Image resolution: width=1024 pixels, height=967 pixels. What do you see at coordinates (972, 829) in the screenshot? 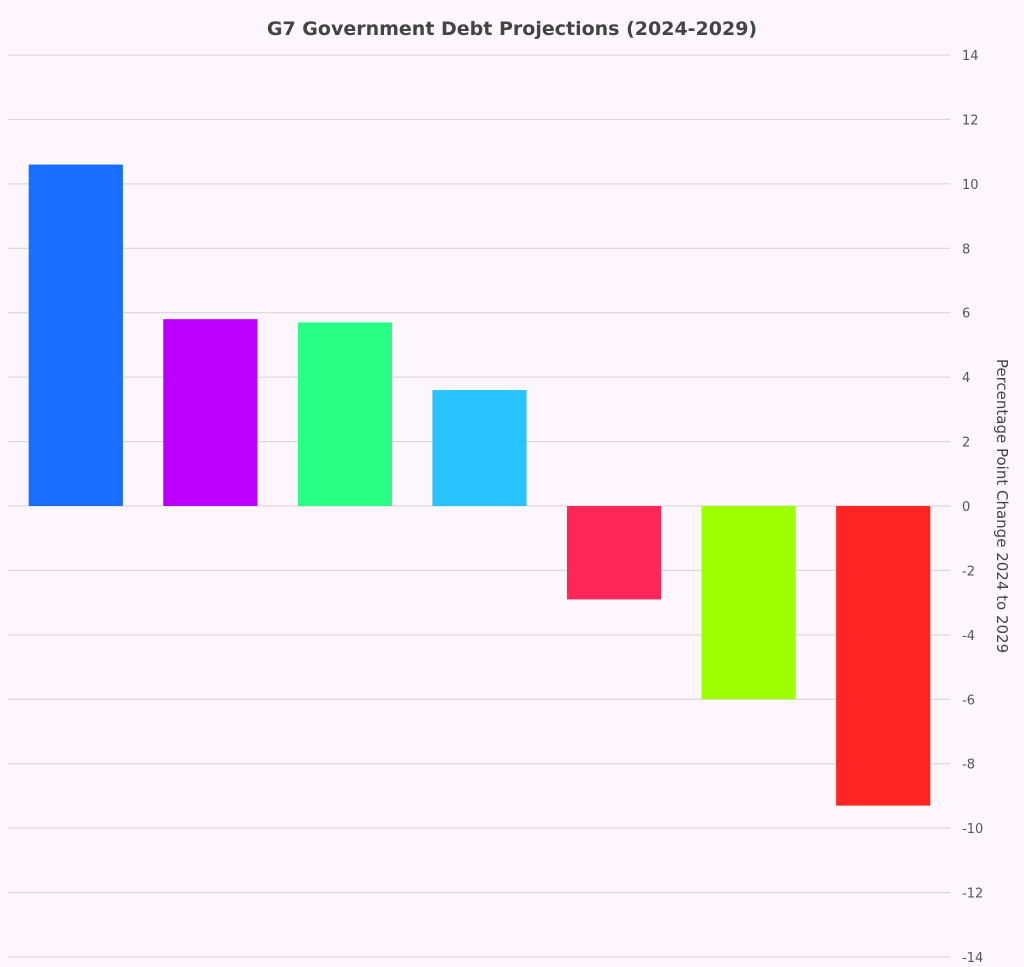
I see `y-tick-label: -10` at bounding box center [972, 829].